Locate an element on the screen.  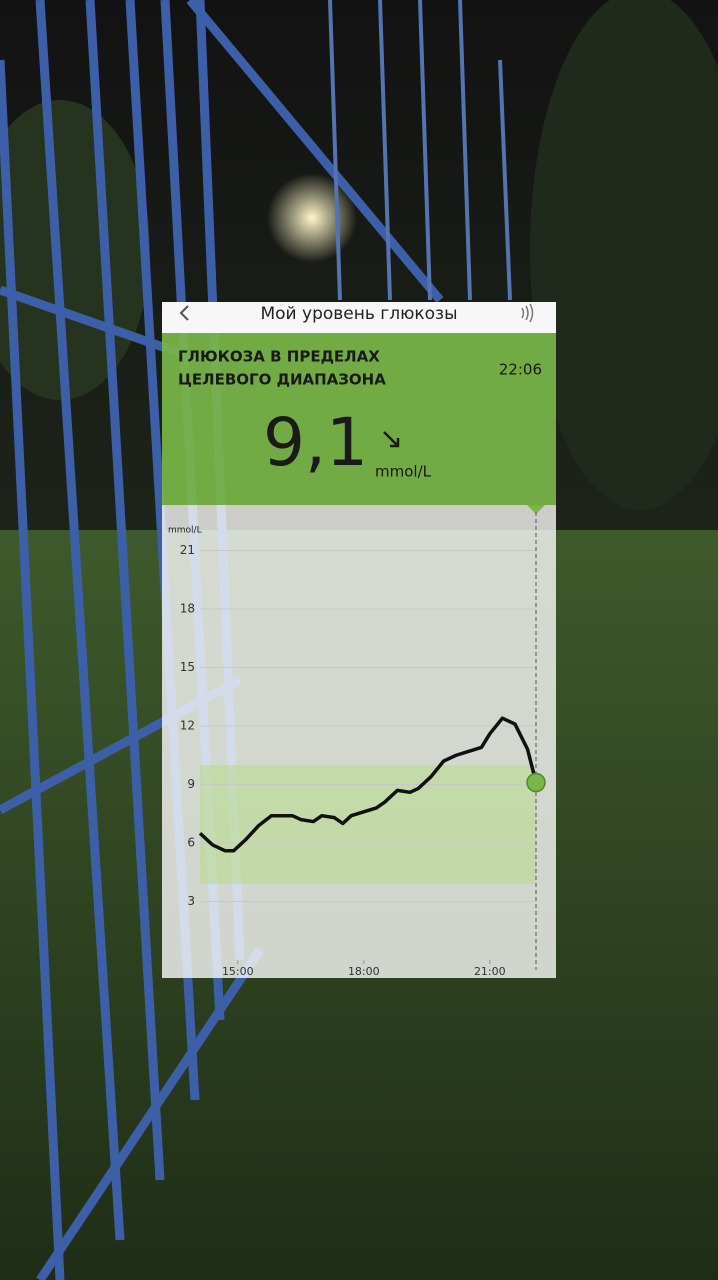
glucose-line is located at coordinates (368, 784).